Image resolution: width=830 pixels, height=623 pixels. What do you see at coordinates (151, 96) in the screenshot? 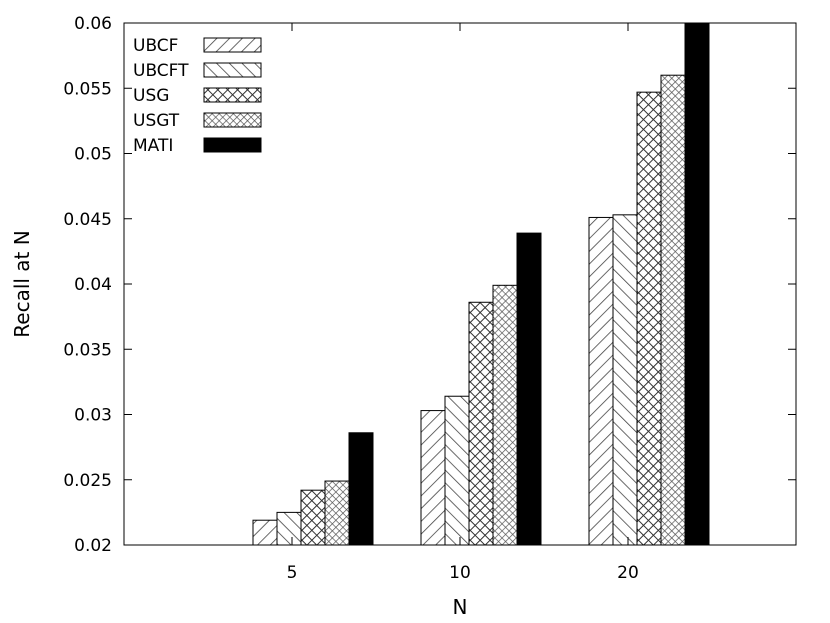
I see `legend-label-usg: USG` at bounding box center [151, 96].